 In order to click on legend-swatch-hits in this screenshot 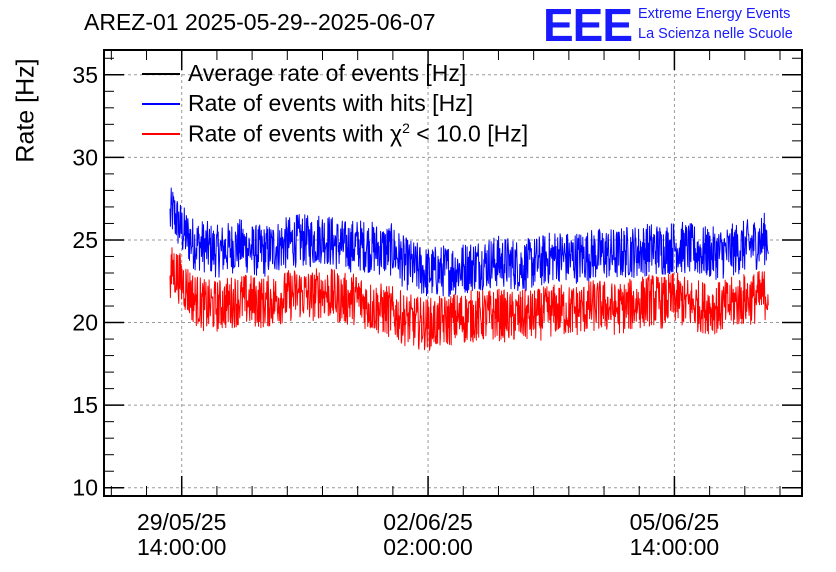, I will do `click(161, 104)`.